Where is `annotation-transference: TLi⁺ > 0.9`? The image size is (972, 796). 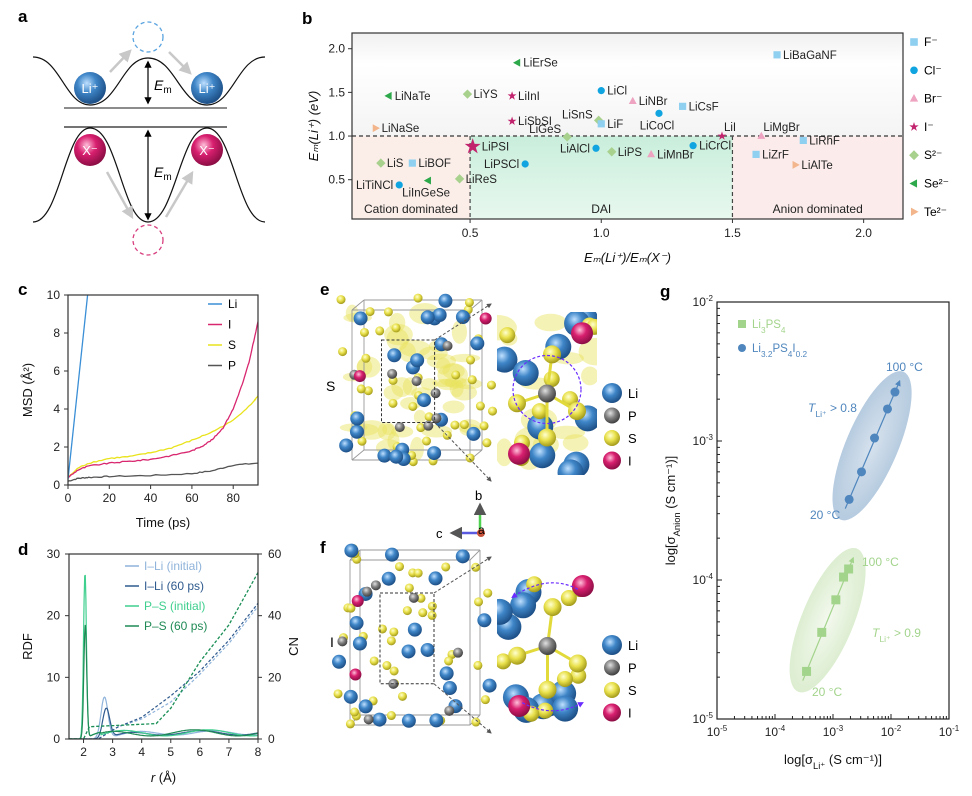 annotation-transference: TLi⁺ > 0.9 is located at coordinates (896, 635).